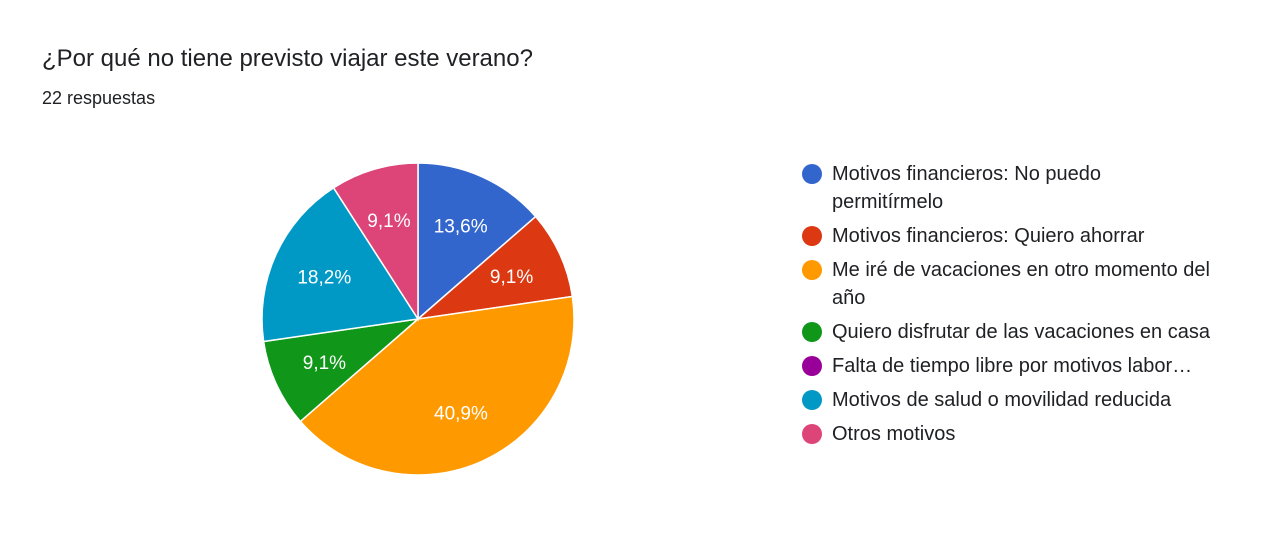 The image size is (1268, 539). Describe the element at coordinates (461, 226) in the screenshot. I see `slice-percent-label: 13,6%` at that location.